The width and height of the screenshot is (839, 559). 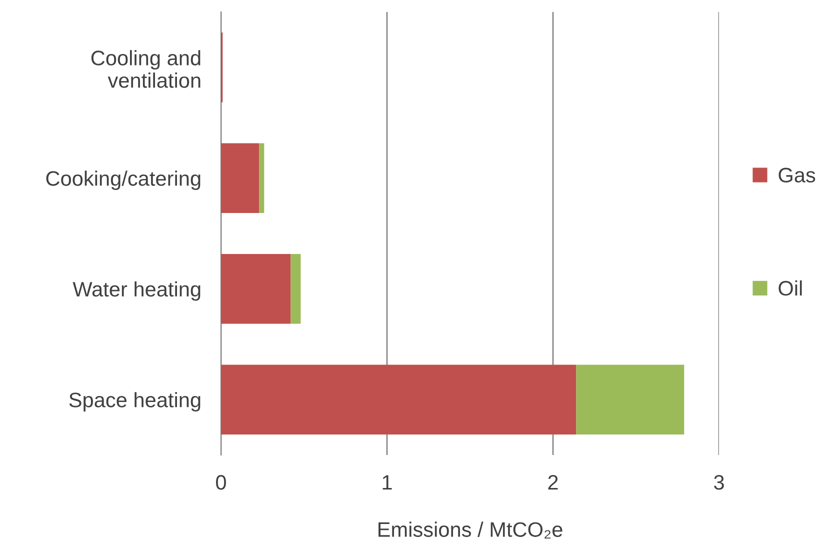 I want to click on y-tick-label: Cooking/catering, so click(x=123, y=180).